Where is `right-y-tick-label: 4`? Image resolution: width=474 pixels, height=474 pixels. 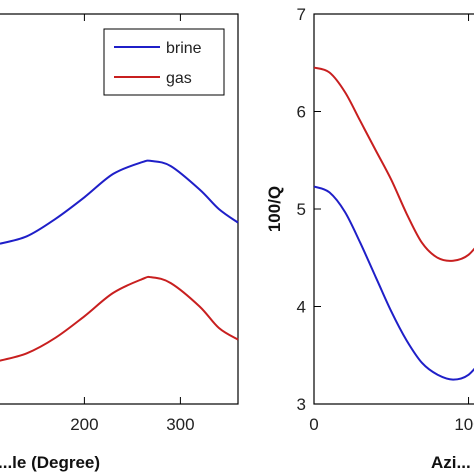 right-y-tick-label: 4 is located at coordinates (301, 307).